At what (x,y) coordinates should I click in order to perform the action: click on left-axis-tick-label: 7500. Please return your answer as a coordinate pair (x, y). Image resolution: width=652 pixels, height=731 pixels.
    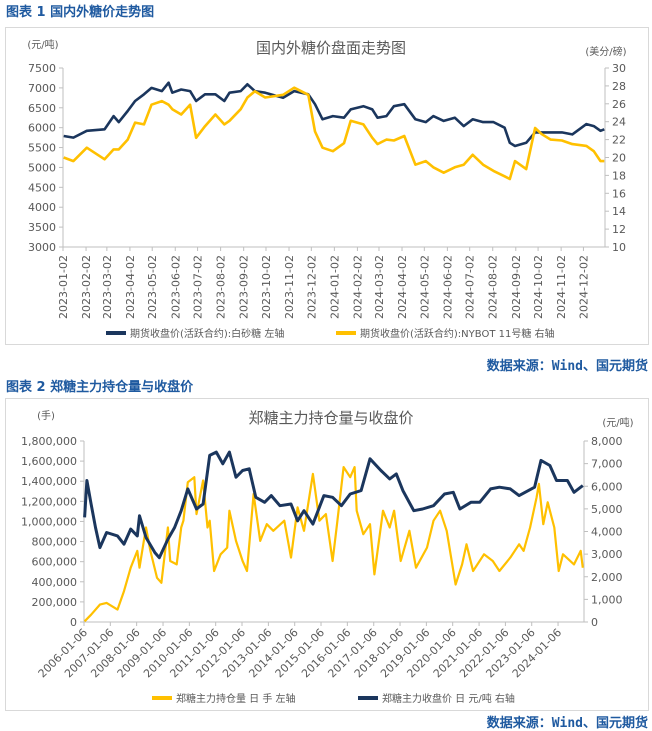
    Looking at the image, I should click on (42, 68).